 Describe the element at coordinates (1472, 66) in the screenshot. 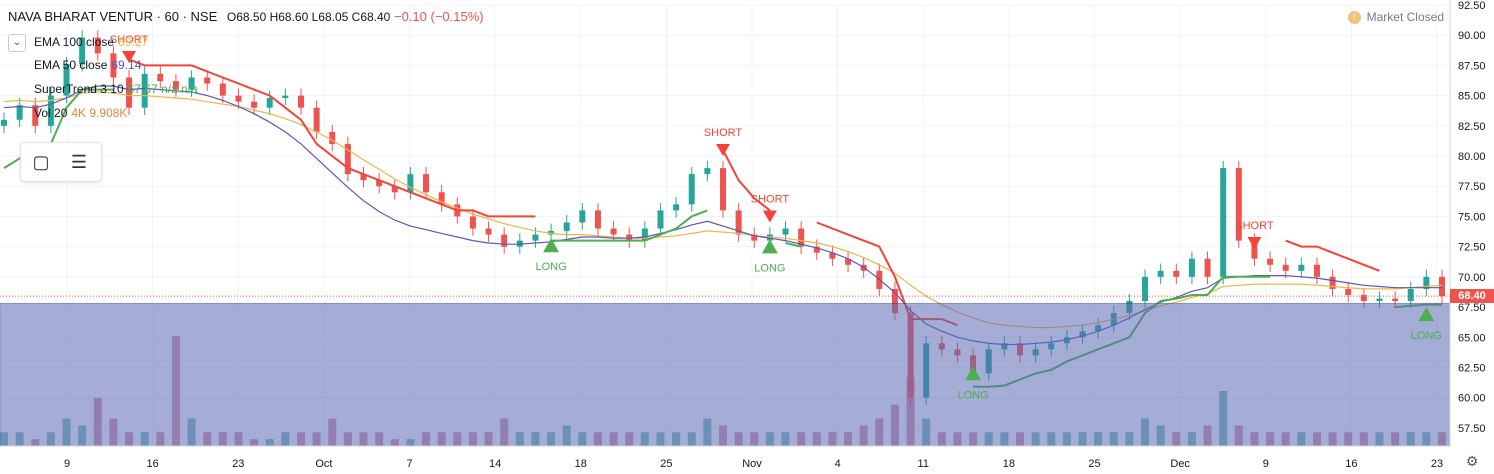

I see `price-tick-label: 87.50` at that location.